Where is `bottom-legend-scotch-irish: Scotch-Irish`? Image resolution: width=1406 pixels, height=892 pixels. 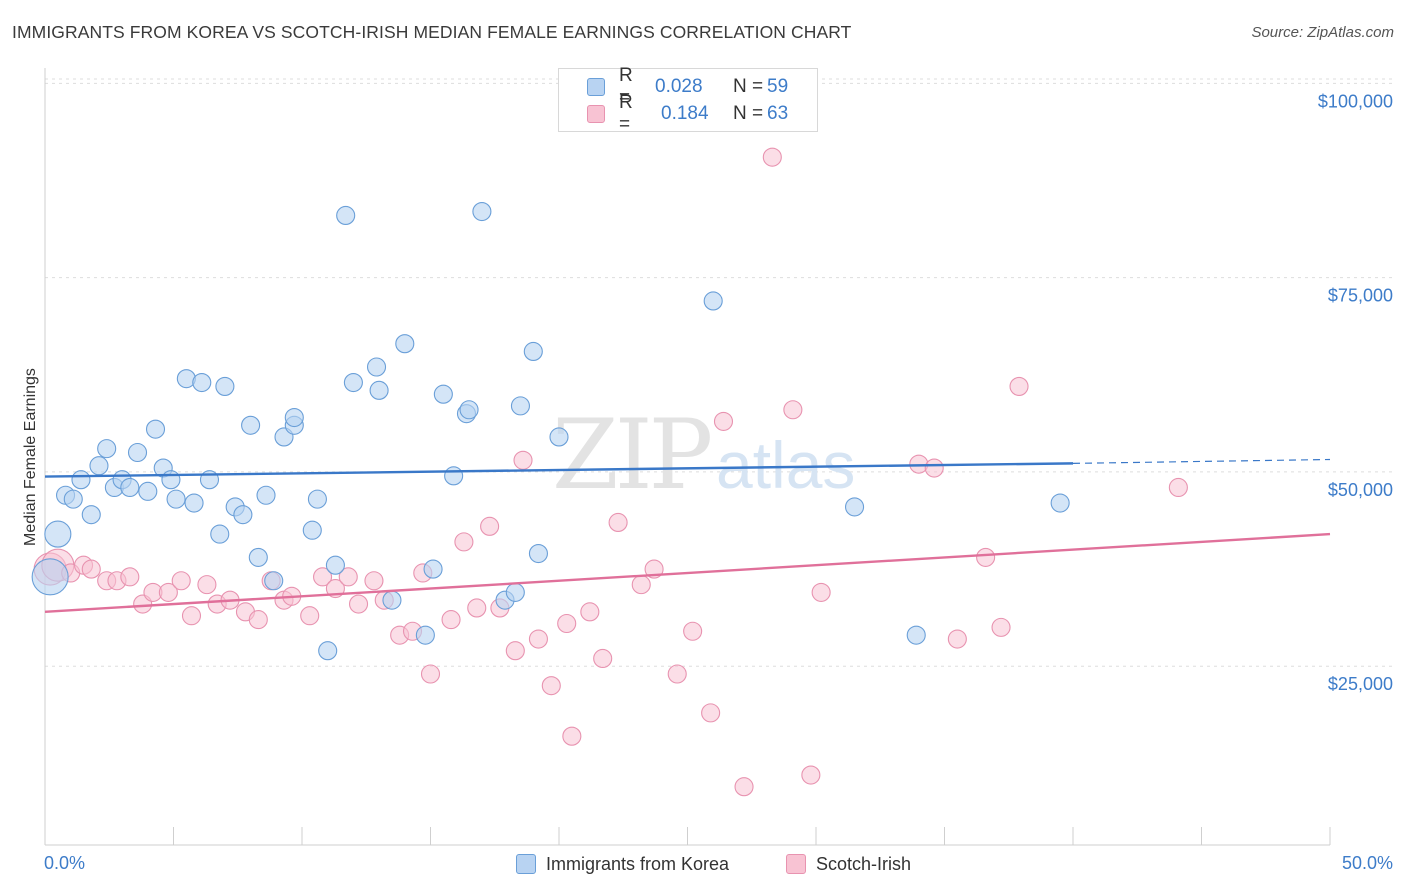
bottom-legend-scotch-irish: Scotch-Irish is located at coordinates (848, 864).